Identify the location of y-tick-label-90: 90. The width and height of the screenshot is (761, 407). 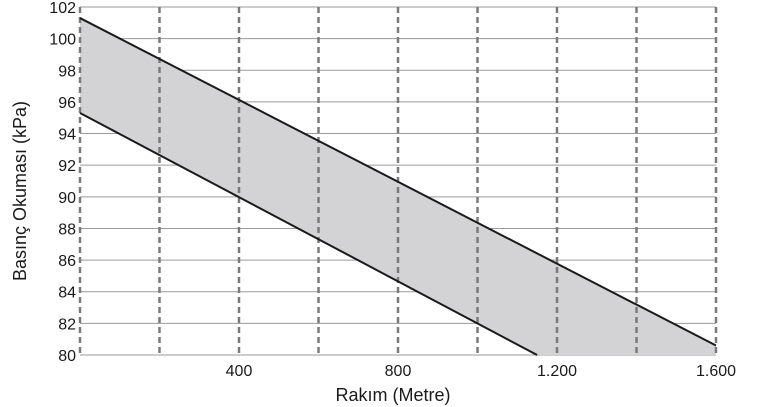
(67, 198).